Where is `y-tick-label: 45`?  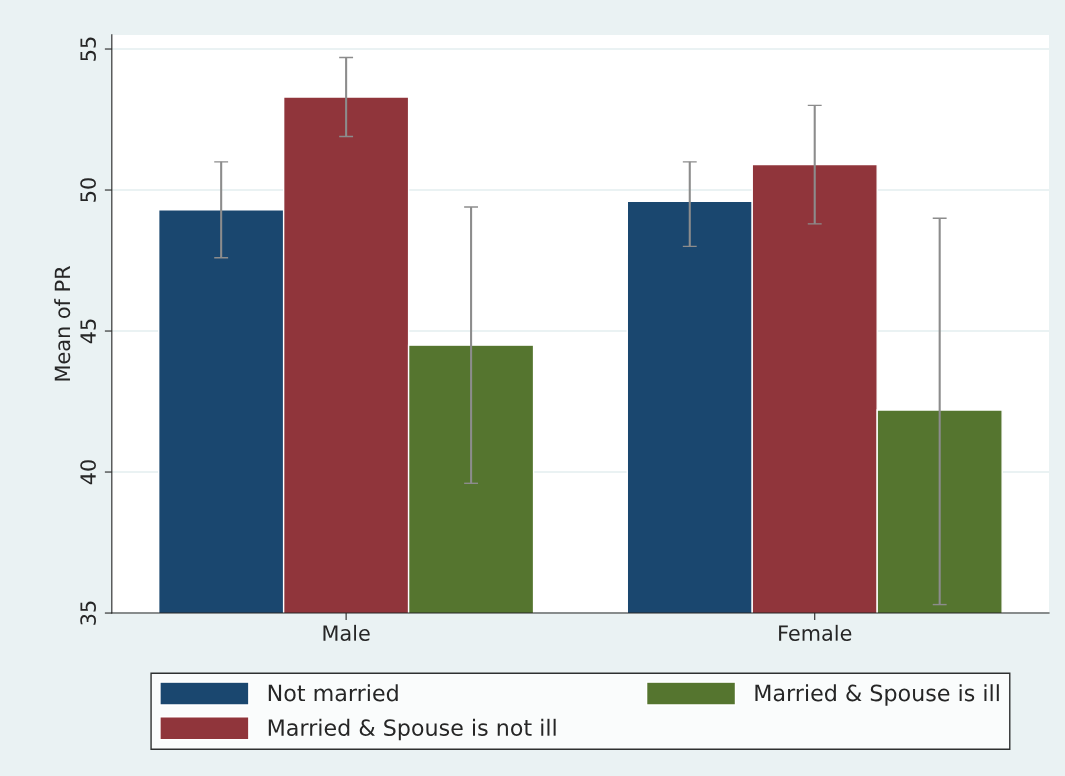 y-tick-label: 45 is located at coordinates (88, 331).